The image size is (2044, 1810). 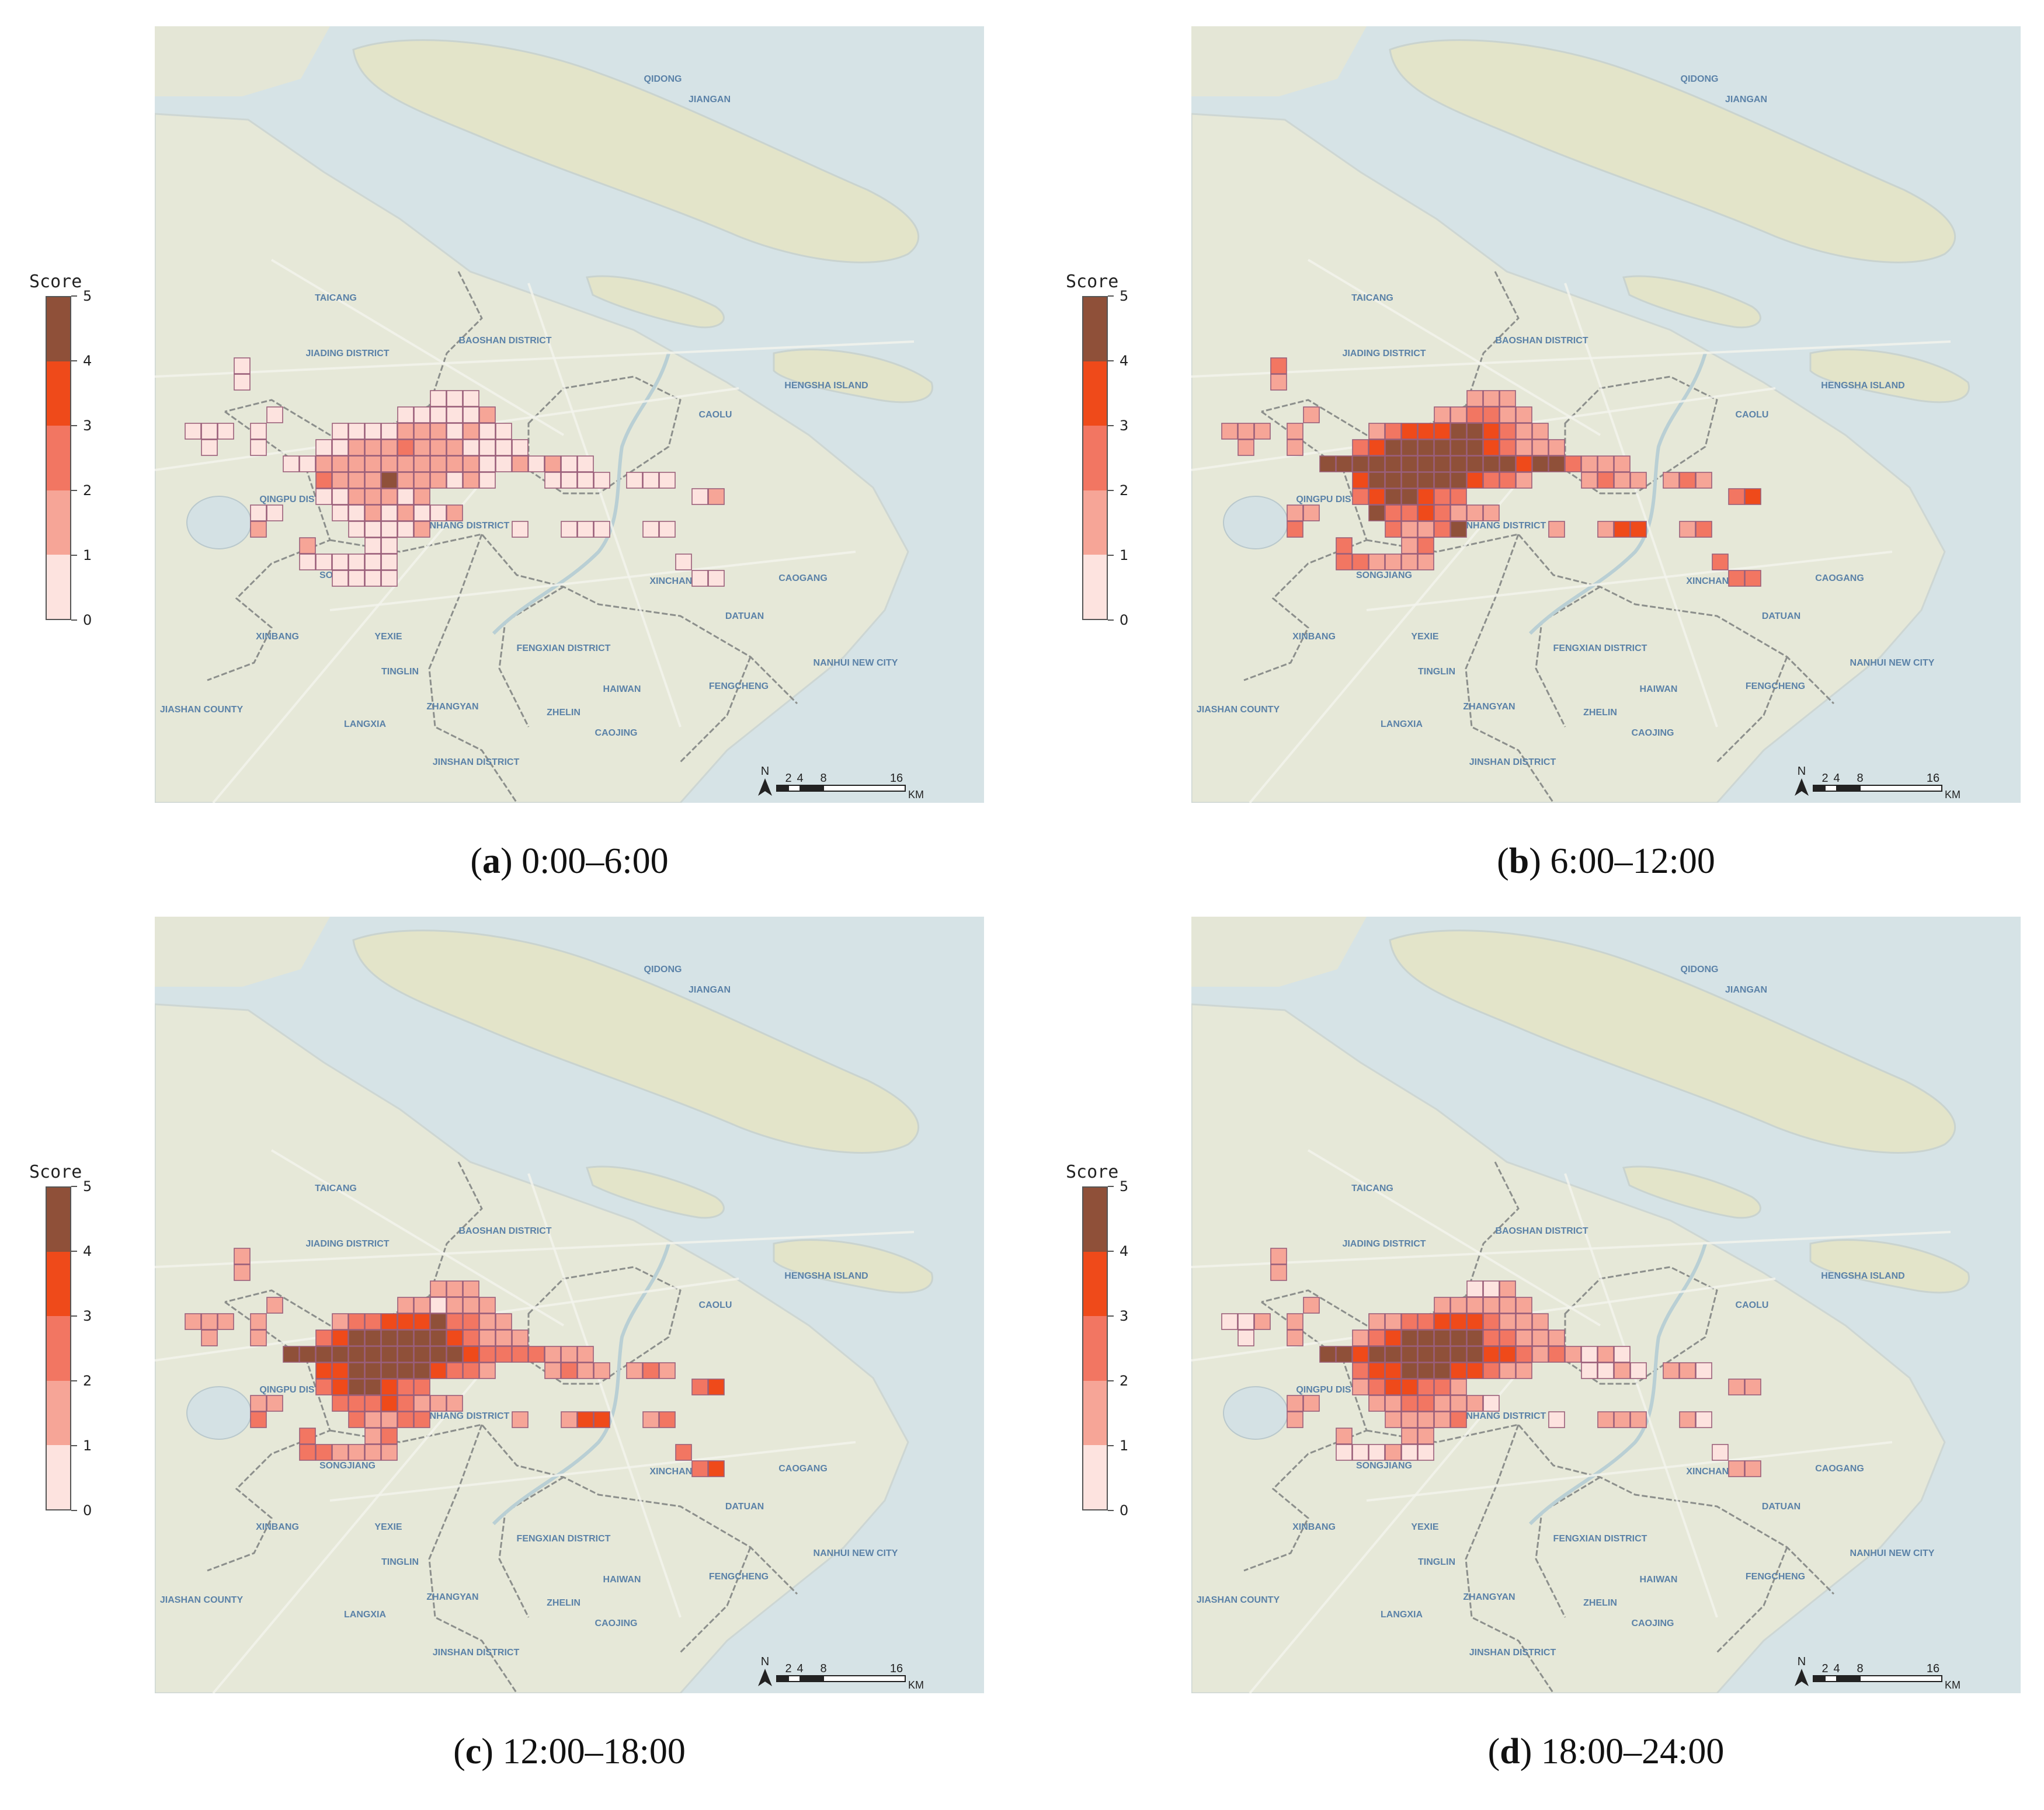 What do you see at coordinates (1860, 1668) in the screenshot?
I see `scale-tick-label: 8` at bounding box center [1860, 1668].